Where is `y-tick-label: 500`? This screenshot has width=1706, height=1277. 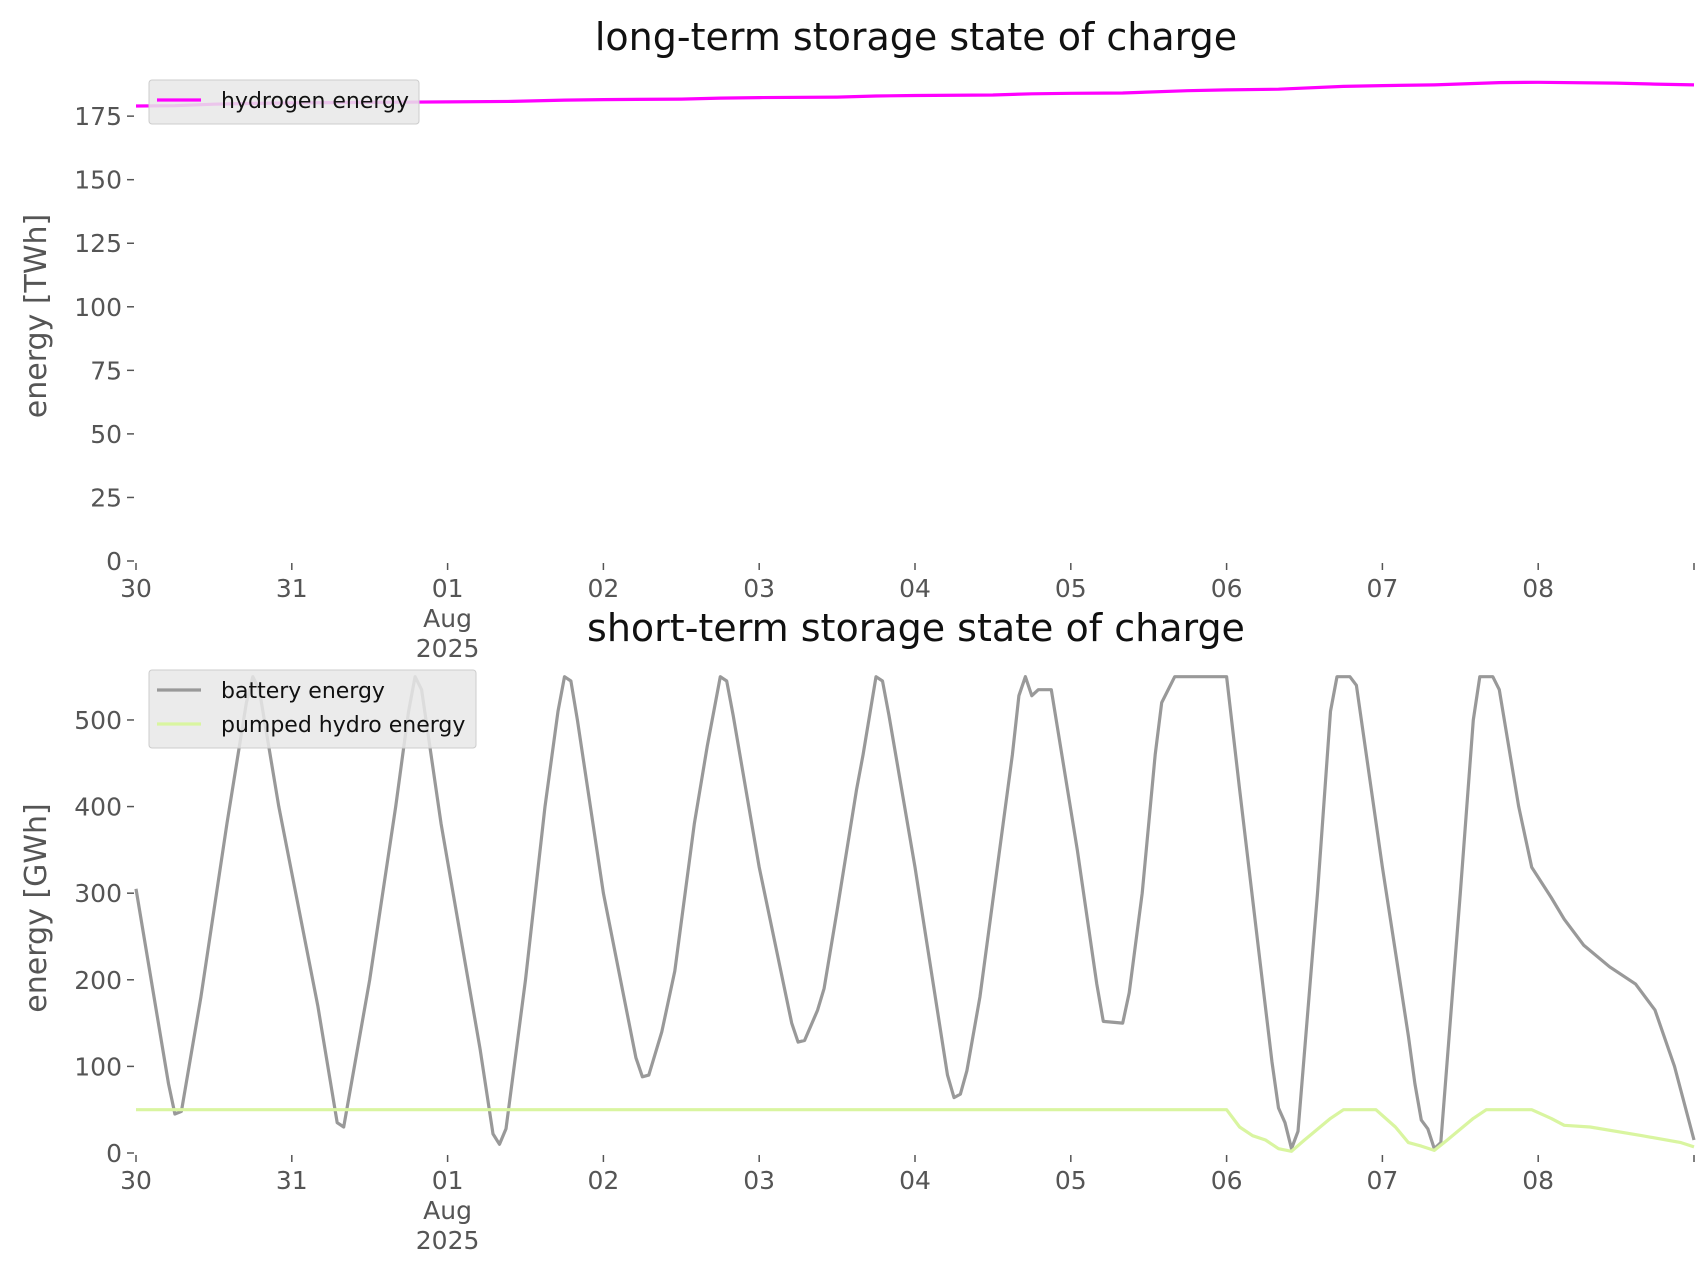 y-tick-label: 500 is located at coordinates (98, 720).